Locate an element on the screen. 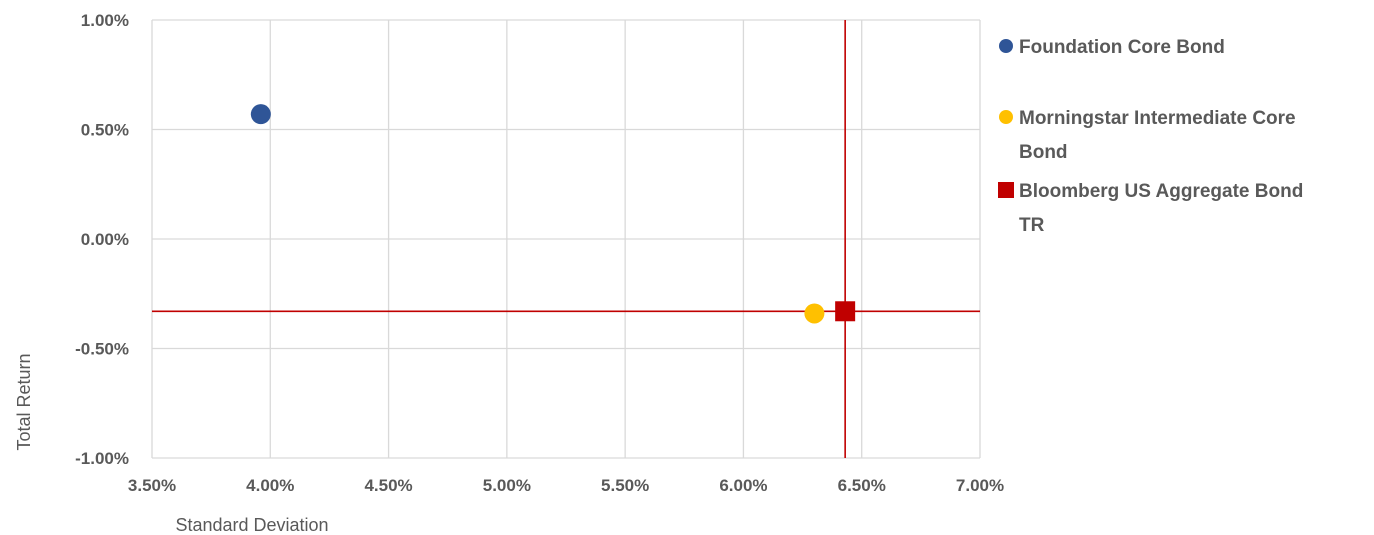 Image resolution: width=1374 pixels, height=535 pixels. y-tick-label: 1.00% is located at coordinates (105, 20).